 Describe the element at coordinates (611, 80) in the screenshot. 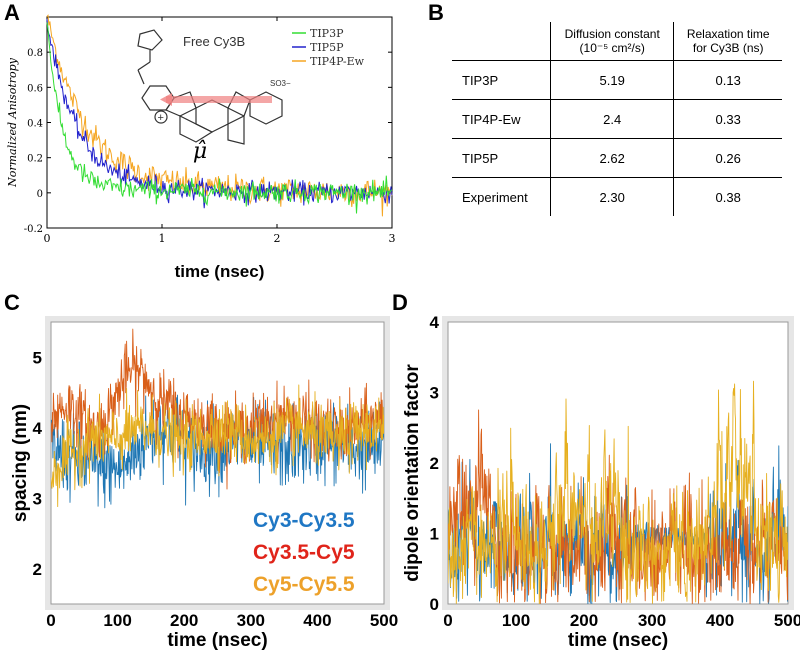

I see `diffusion-value: 5.19` at that location.